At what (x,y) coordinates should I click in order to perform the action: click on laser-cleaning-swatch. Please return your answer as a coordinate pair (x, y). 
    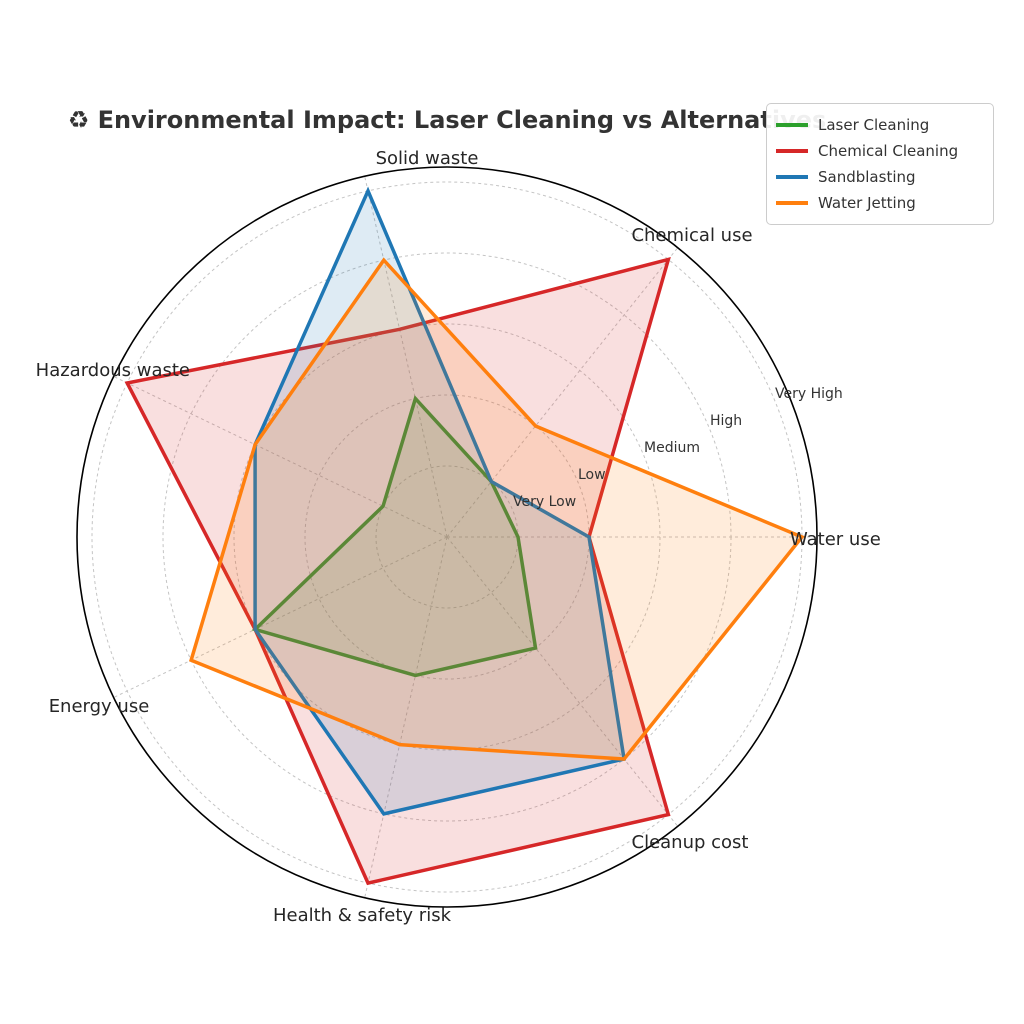
    Looking at the image, I should click on (792, 125).